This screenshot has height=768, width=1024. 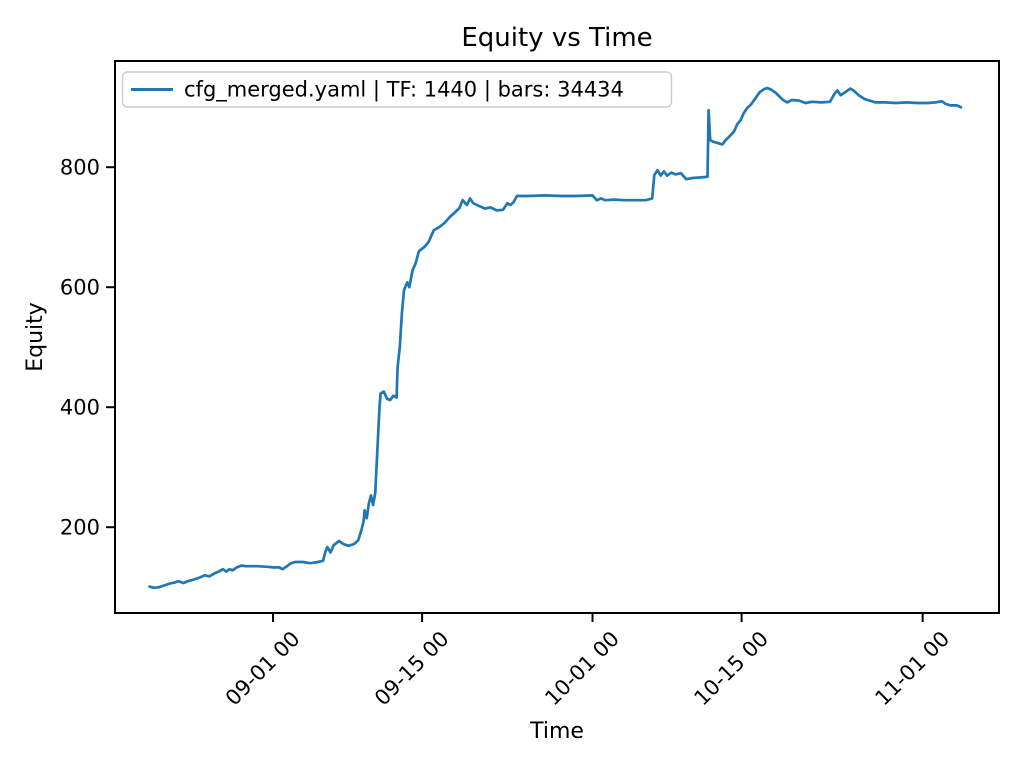 I want to click on legend: cfg_merged.yaml | TF: 1440 | bars: 34434, so click(x=397, y=89).